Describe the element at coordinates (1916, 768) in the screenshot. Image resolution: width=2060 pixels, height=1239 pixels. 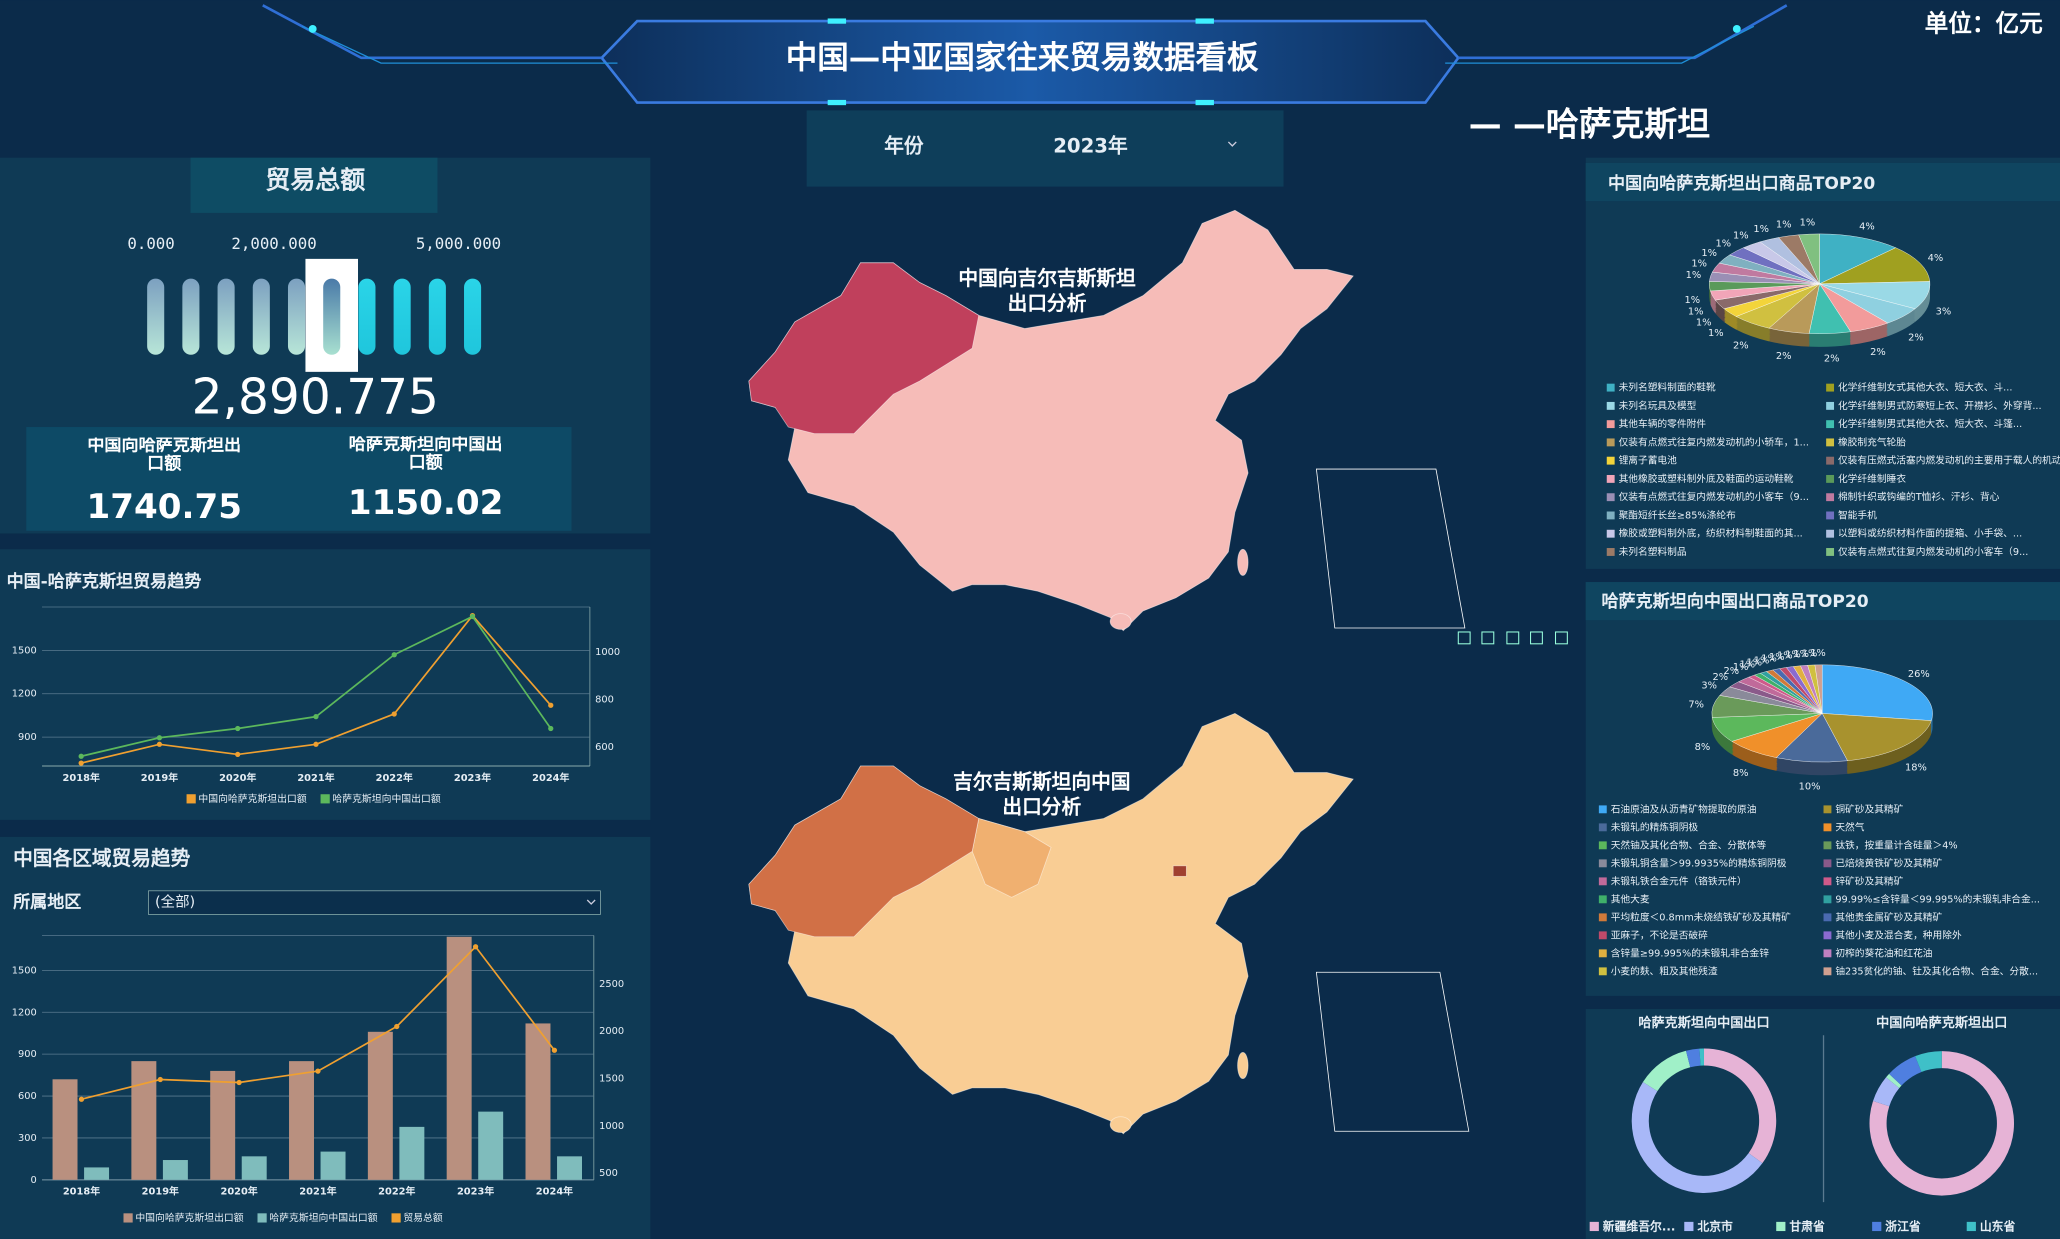
I see `pie-label: 18%` at that location.